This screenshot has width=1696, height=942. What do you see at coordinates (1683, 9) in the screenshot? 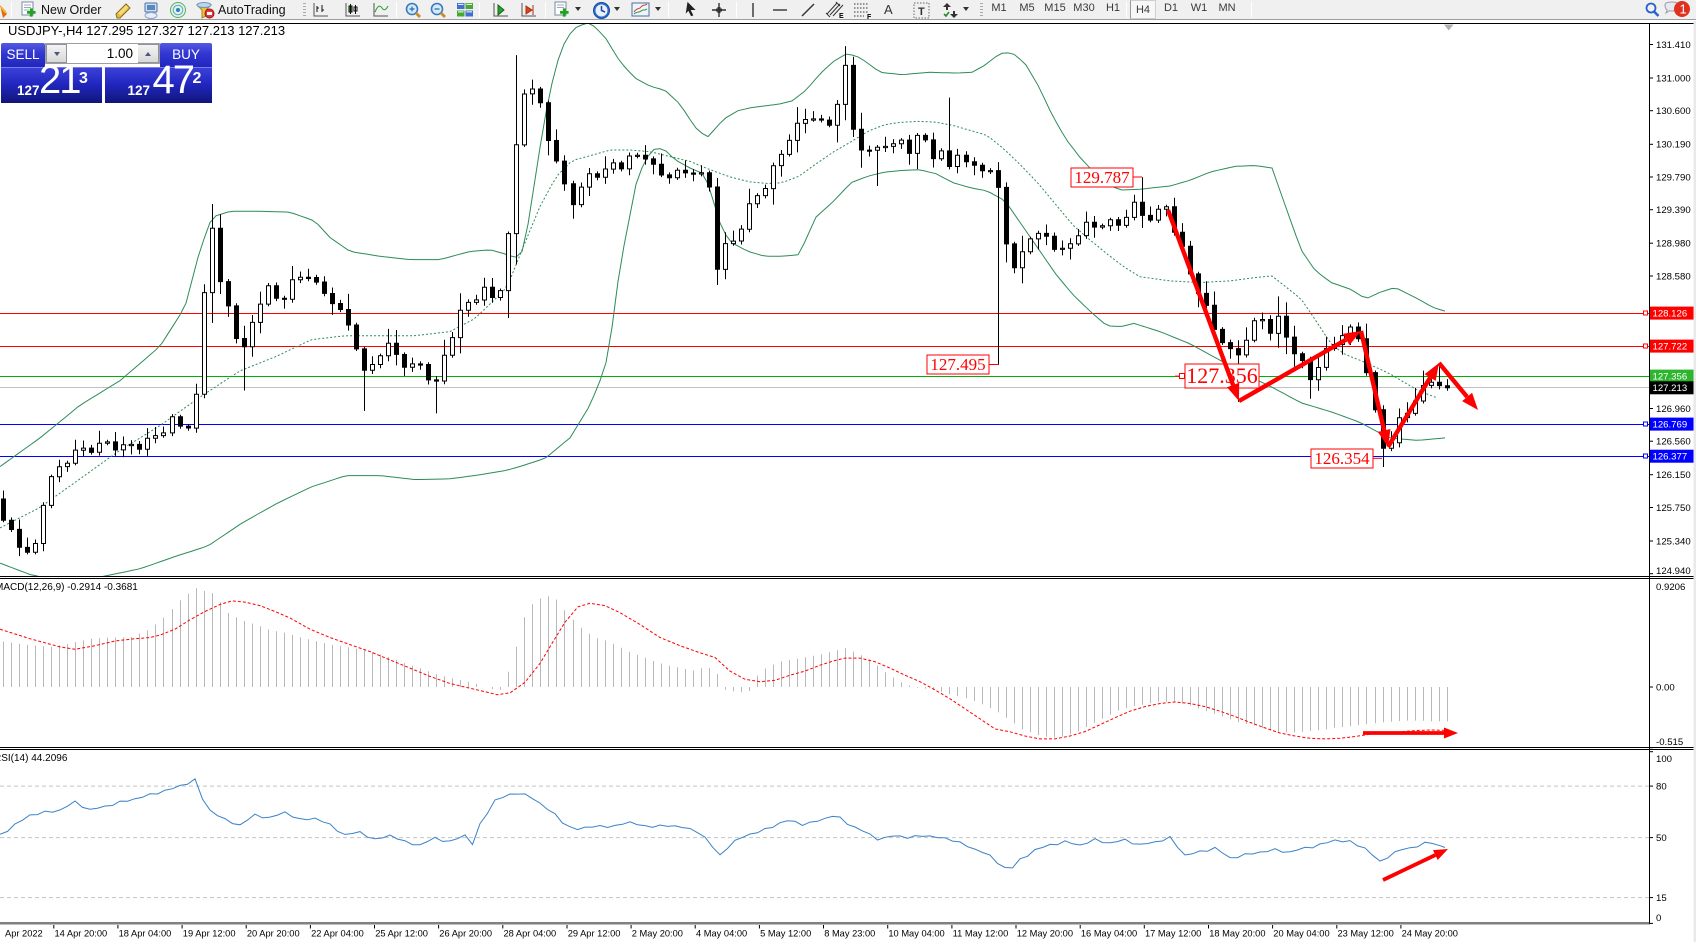
I see `svg-text: 1` at bounding box center [1683, 9].